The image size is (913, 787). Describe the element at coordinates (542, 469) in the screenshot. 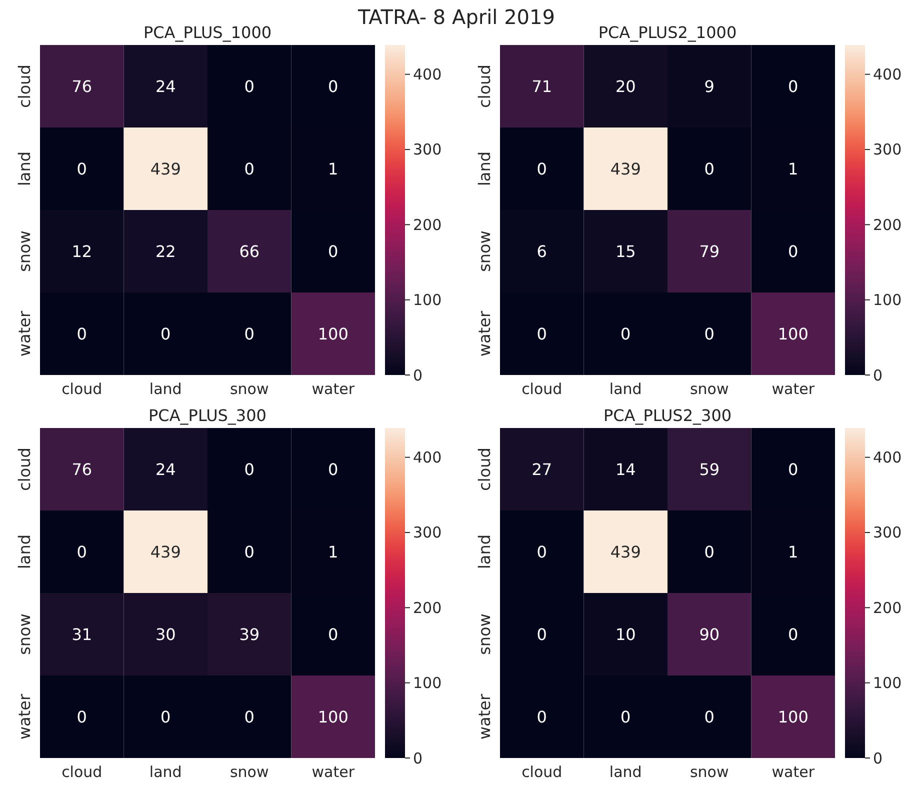

I see `data-label: 27` at that location.